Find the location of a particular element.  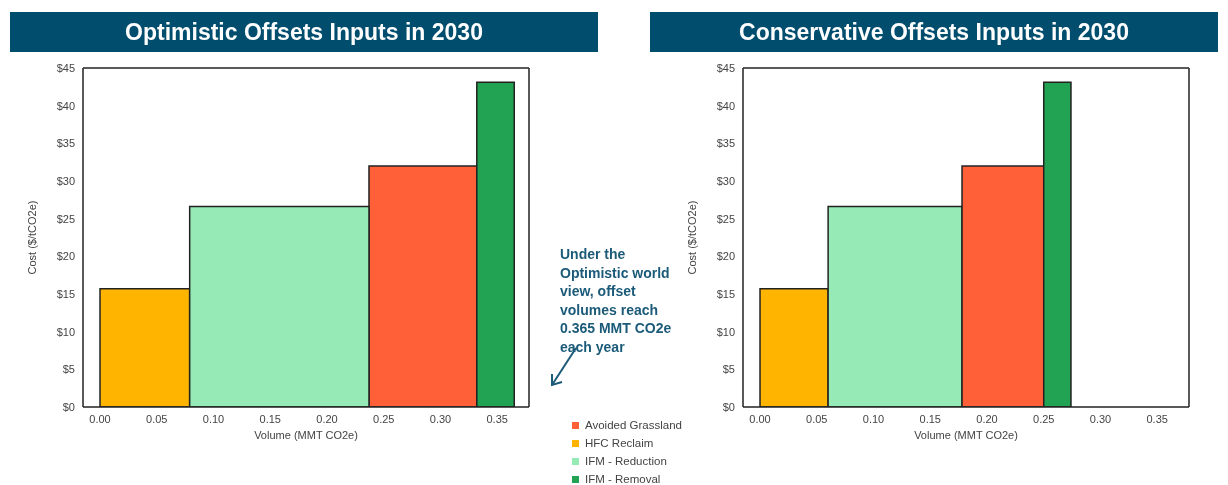

text: Under the Optimistic world view, offset volumes reach 0.365 MMT CO2e each year is located at coordinates (616, 300).